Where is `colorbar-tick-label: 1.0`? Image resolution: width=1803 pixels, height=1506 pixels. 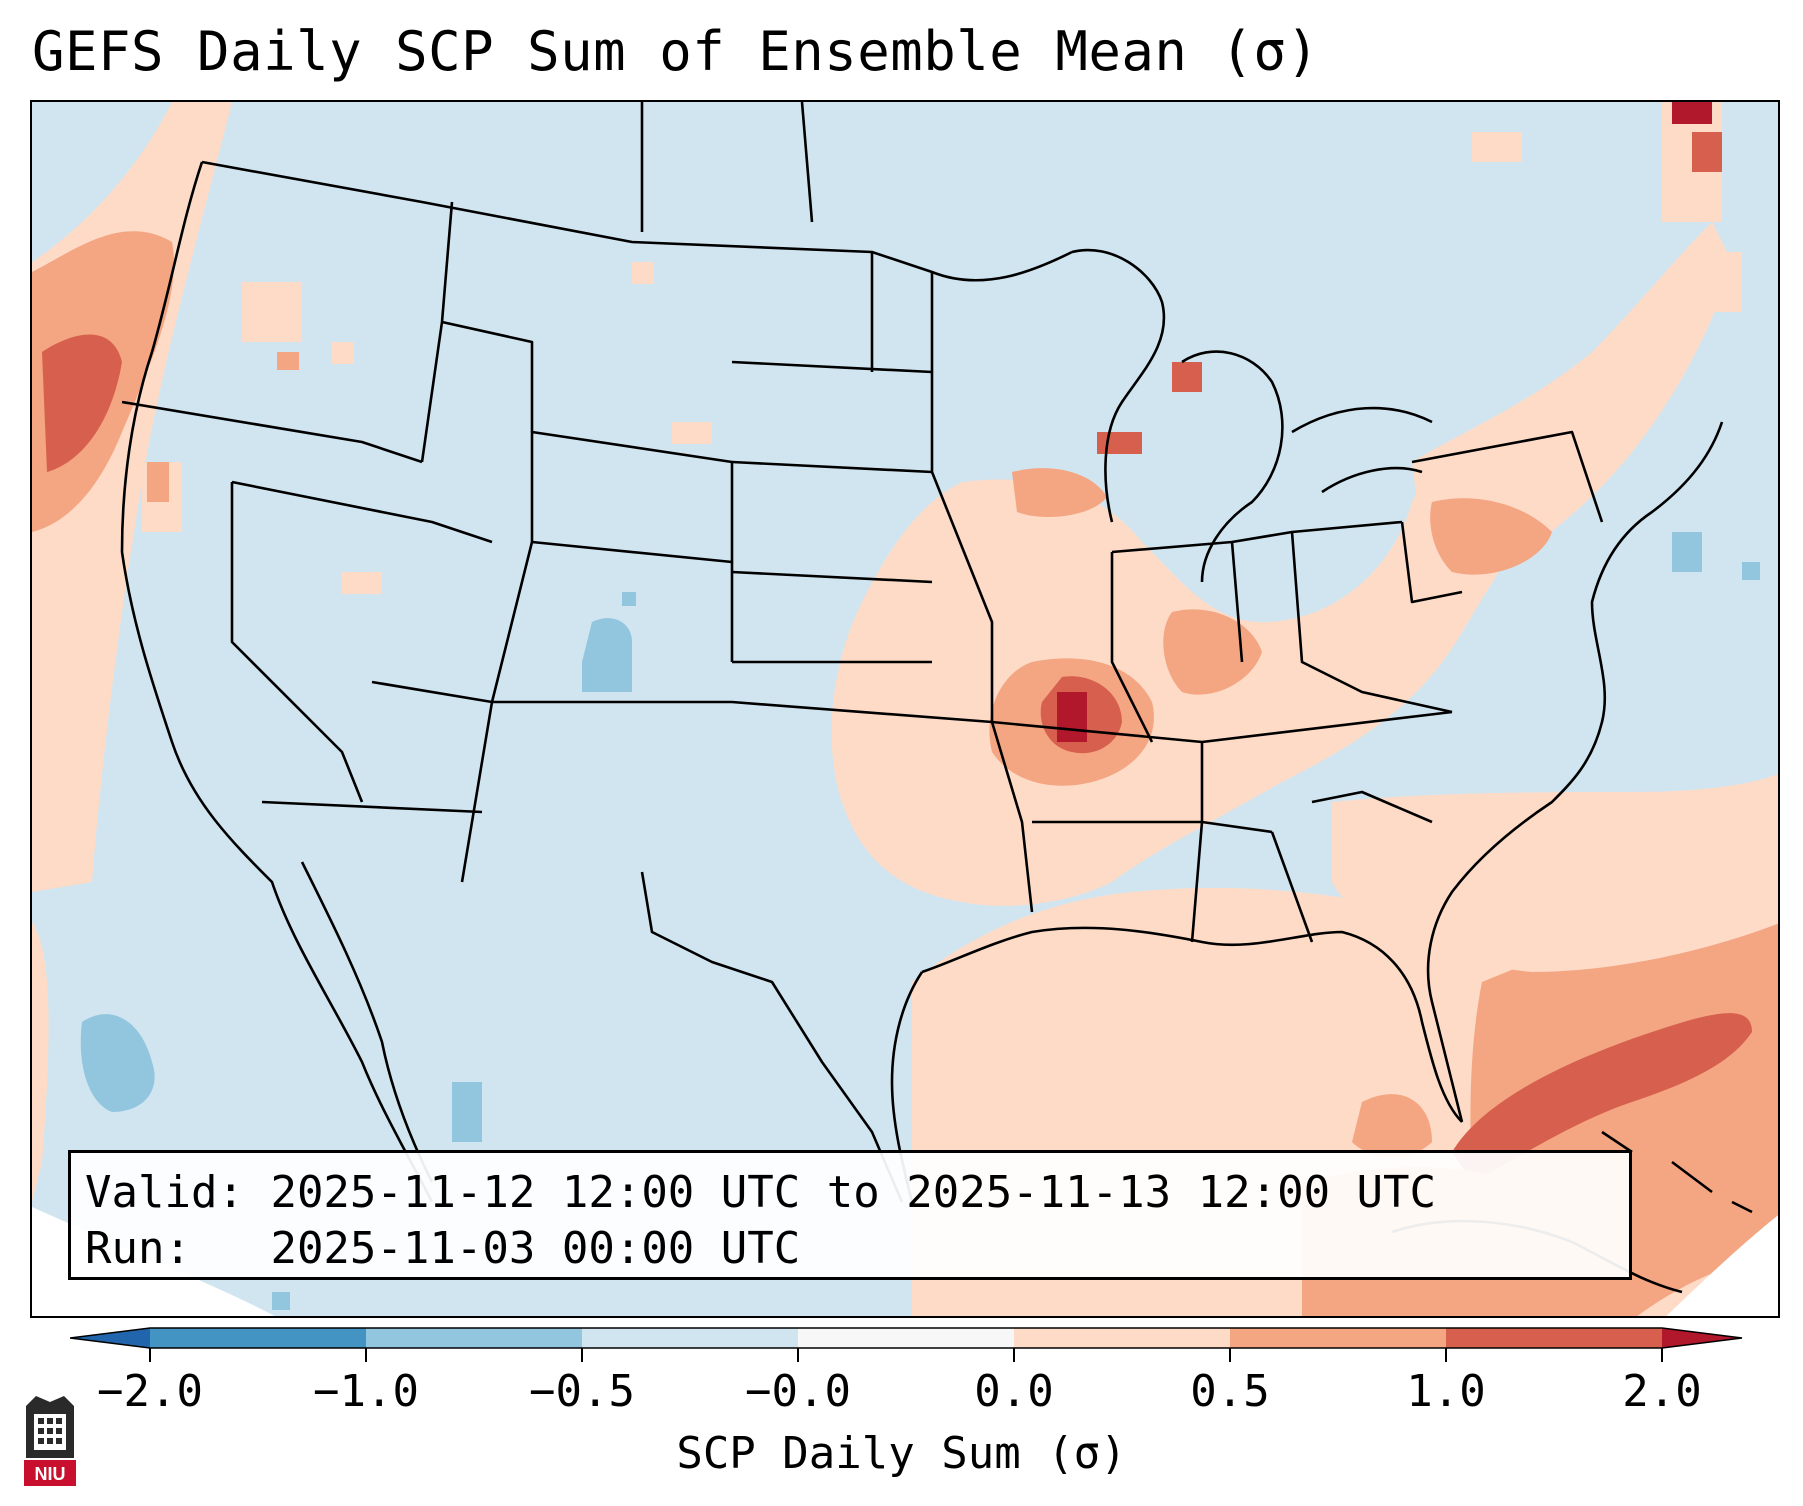 colorbar-tick-label: 1.0 is located at coordinates (1446, 1391).